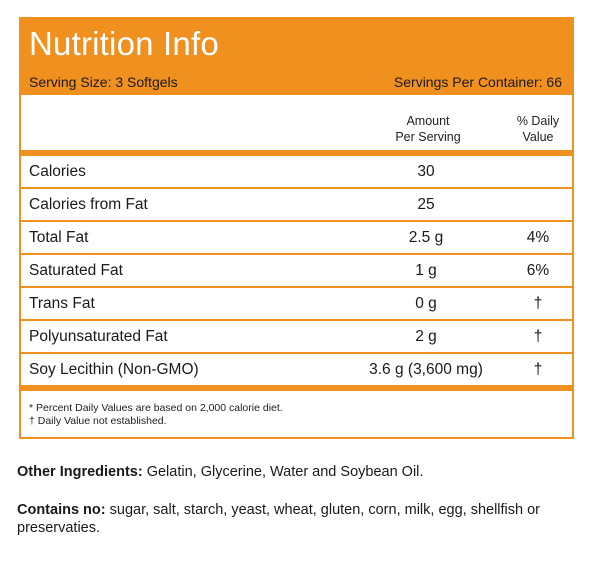  I want to click on column-header-amount: Amount Per Serving, so click(428, 129).